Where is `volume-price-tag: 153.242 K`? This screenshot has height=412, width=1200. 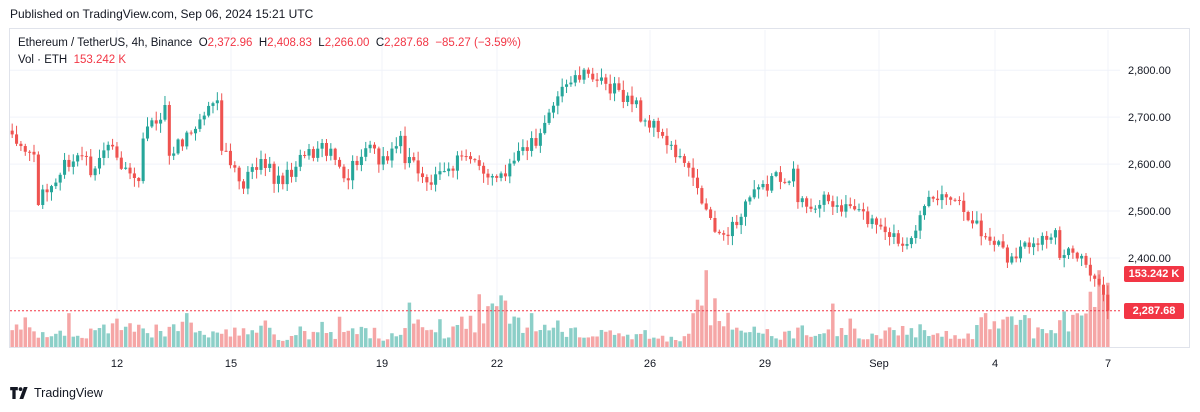 volume-price-tag: 153.242 K is located at coordinates (1154, 274).